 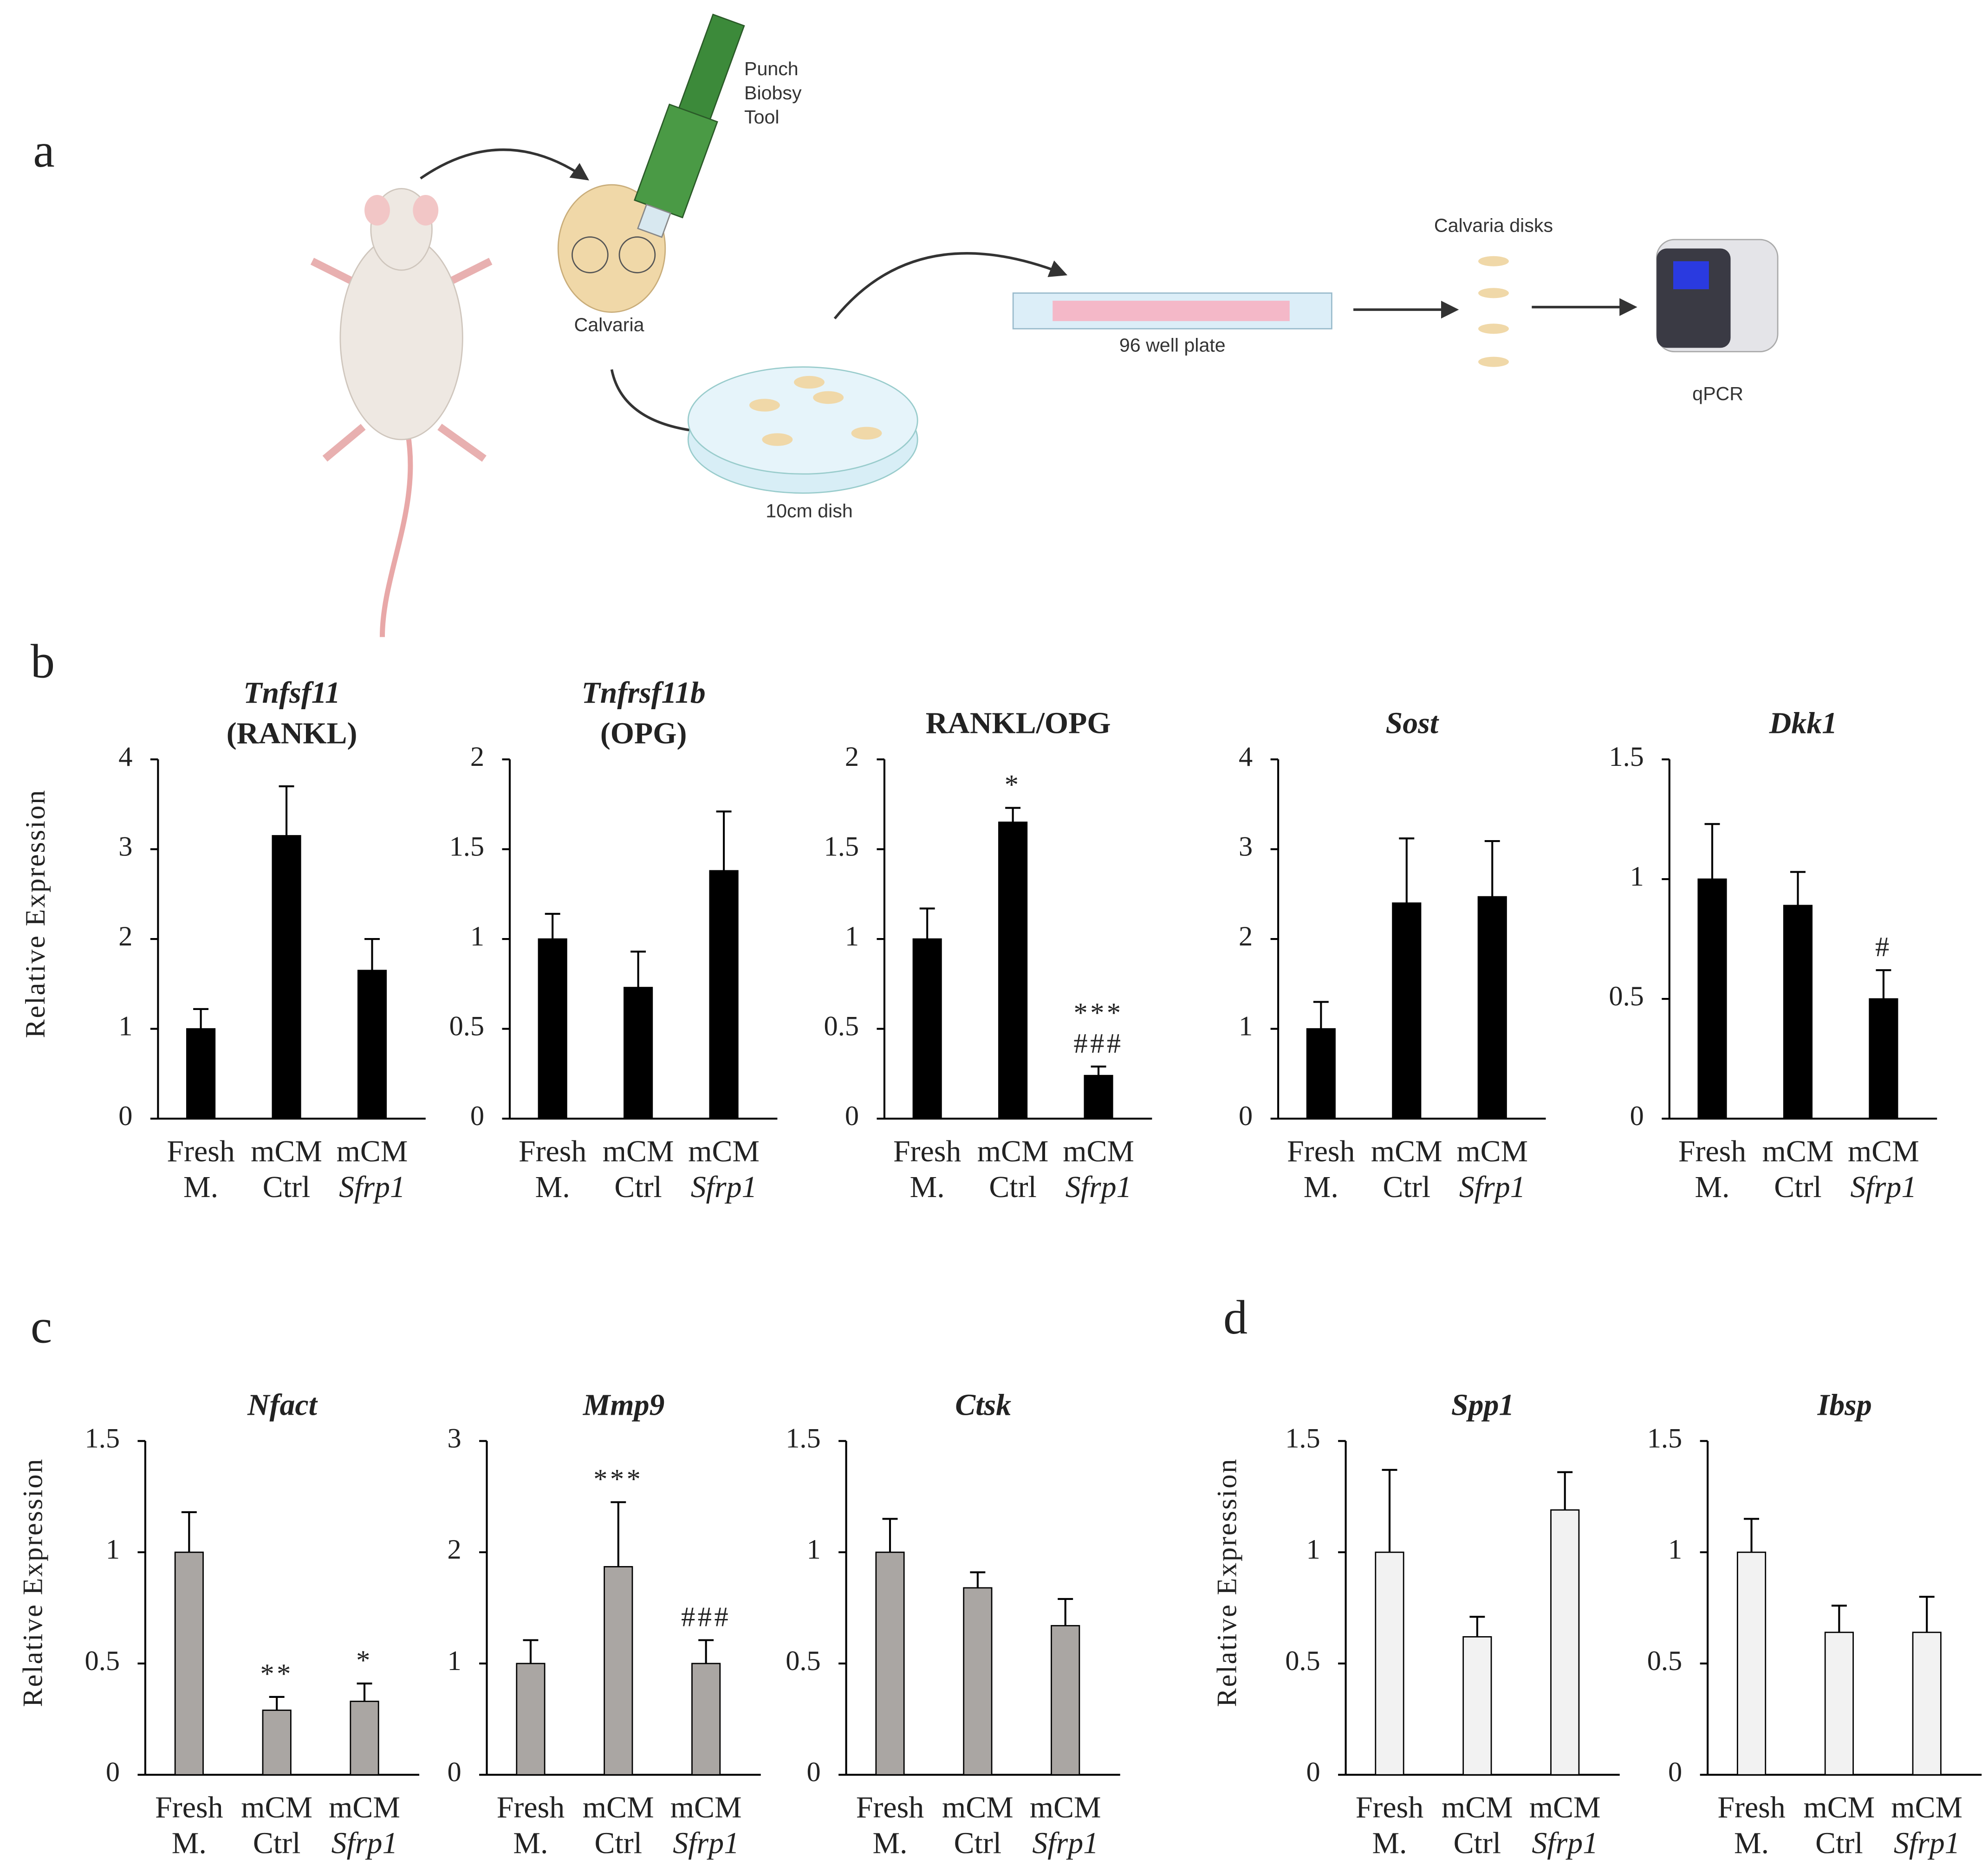 What do you see at coordinates (401, 412) in the screenshot?
I see `mouse-icon` at bounding box center [401, 412].